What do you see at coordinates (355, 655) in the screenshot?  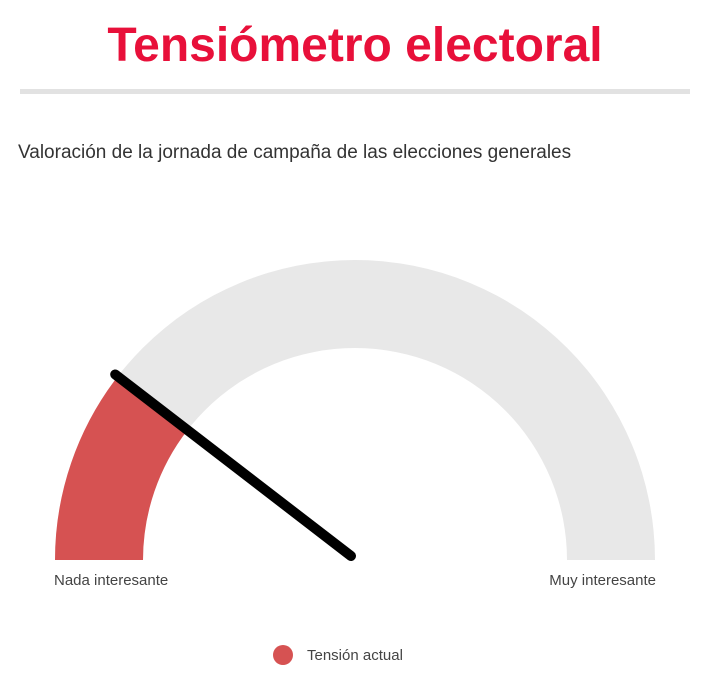 I see `legend-label: Tensión actual` at bounding box center [355, 655].